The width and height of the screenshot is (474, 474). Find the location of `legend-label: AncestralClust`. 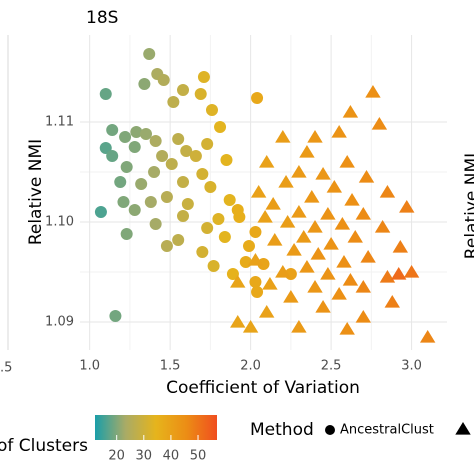

legend-label: AncestralClust is located at coordinates (387, 430).